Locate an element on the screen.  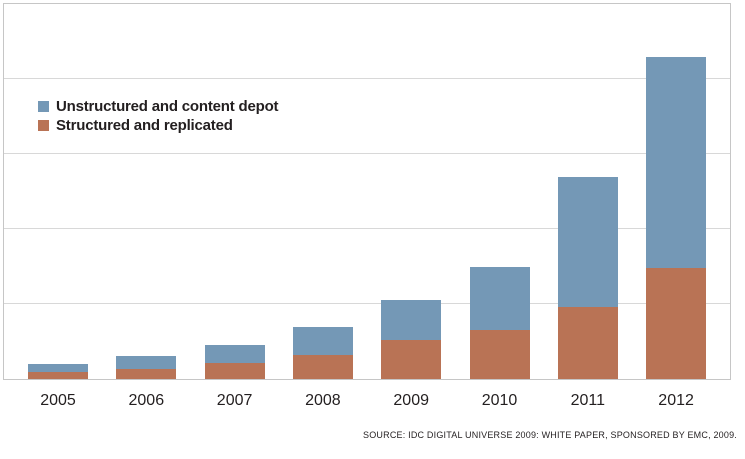
bar-segment-unstructured-2006 is located at coordinates (146, 362).